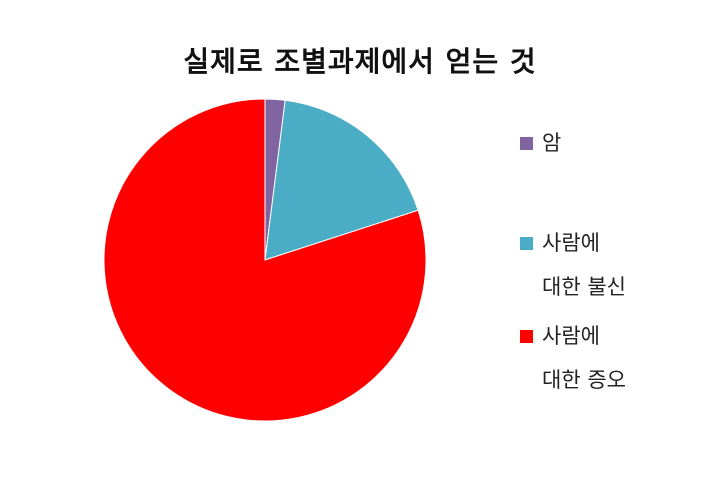 This screenshot has height=485, width=720. What do you see at coordinates (526, 243) in the screenshot?
I see `legend-swatch-distrust` at bounding box center [526, 243].